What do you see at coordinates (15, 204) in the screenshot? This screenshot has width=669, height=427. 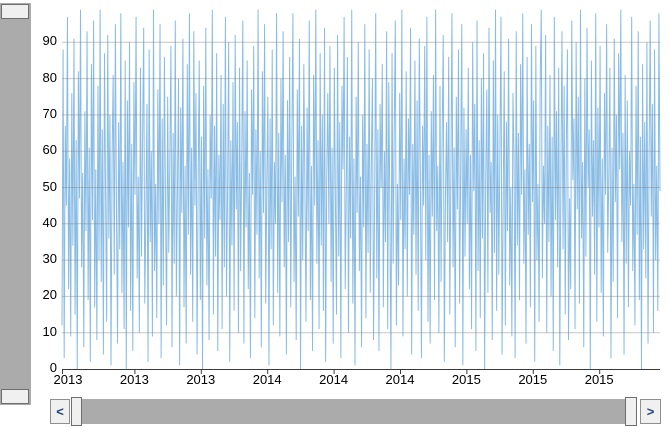 I see `vertical-scrollbar` at bounding box center [15, 204].